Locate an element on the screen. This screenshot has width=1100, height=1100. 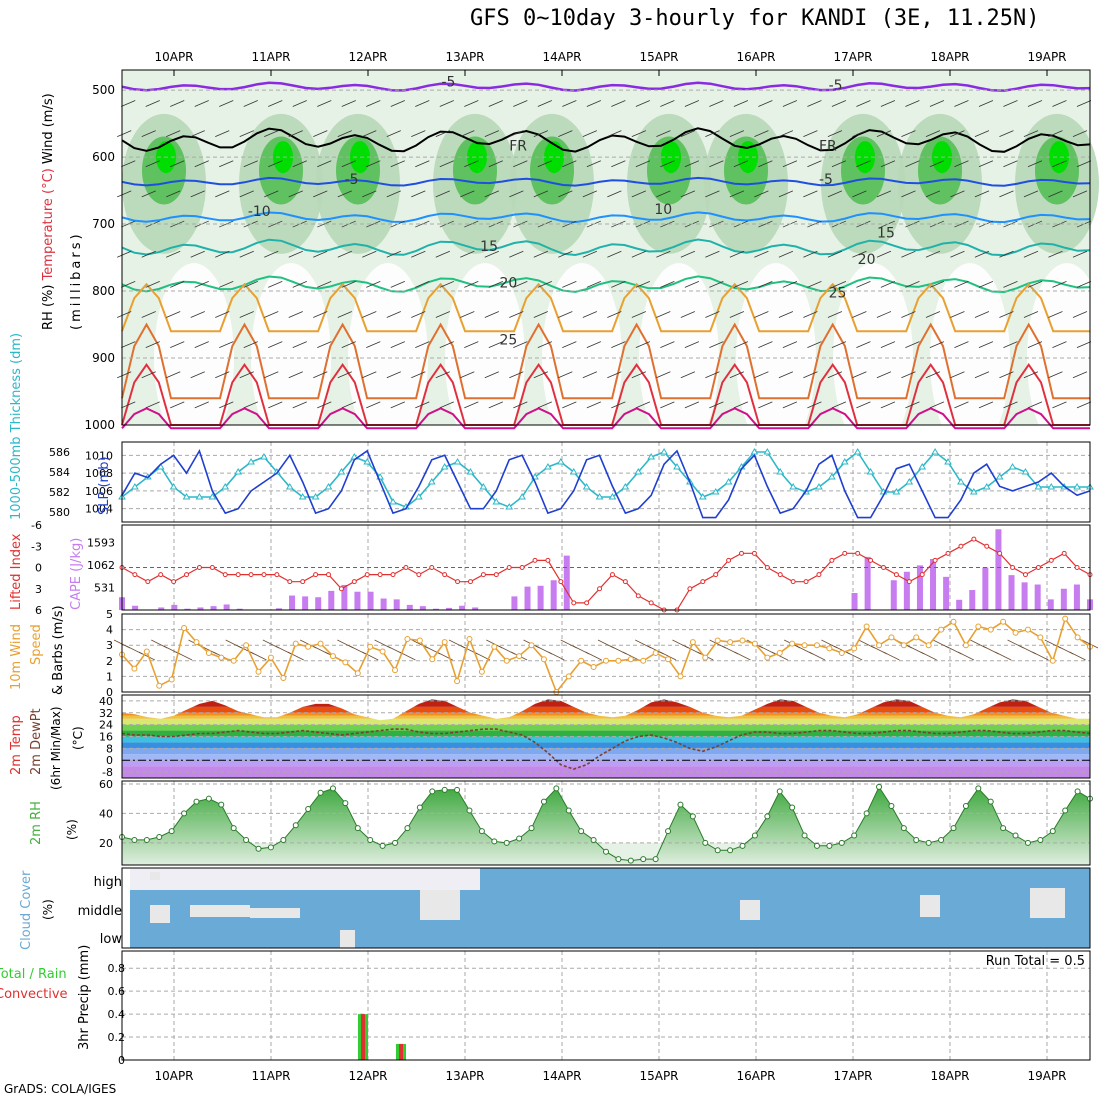
cloud-clear-patch is located at coordinates (220, 911).